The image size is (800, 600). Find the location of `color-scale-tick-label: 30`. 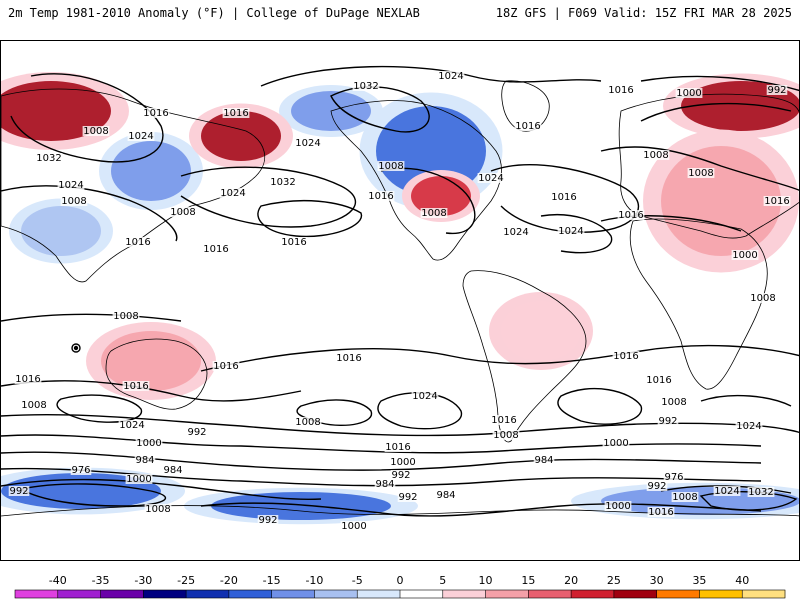

color-scale-tick-label: 30 is located at coordinates (657, 580).